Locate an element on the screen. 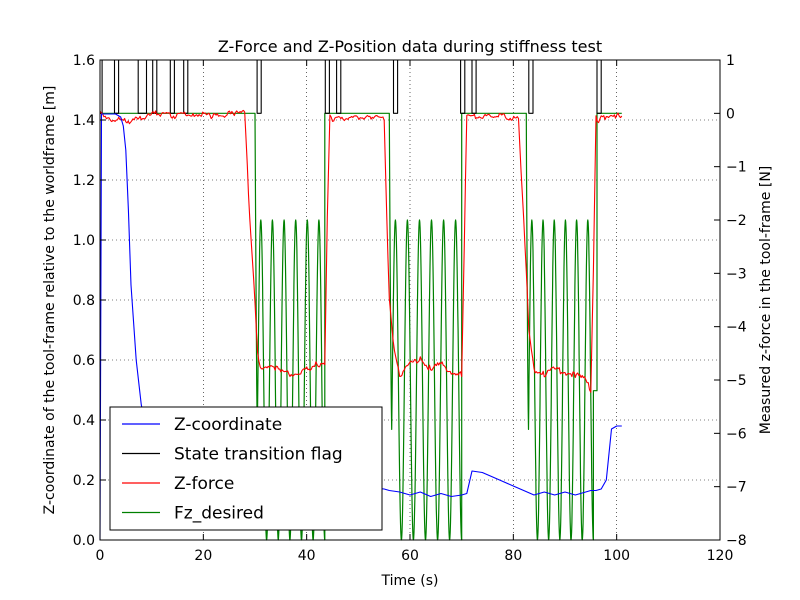 The width and height of the screenshot is (800, 600). right-y-axis-ticks: −8 −7 −6 −5 −4 −3 −2 −1 0 1 is located at coordinates (730, 301).